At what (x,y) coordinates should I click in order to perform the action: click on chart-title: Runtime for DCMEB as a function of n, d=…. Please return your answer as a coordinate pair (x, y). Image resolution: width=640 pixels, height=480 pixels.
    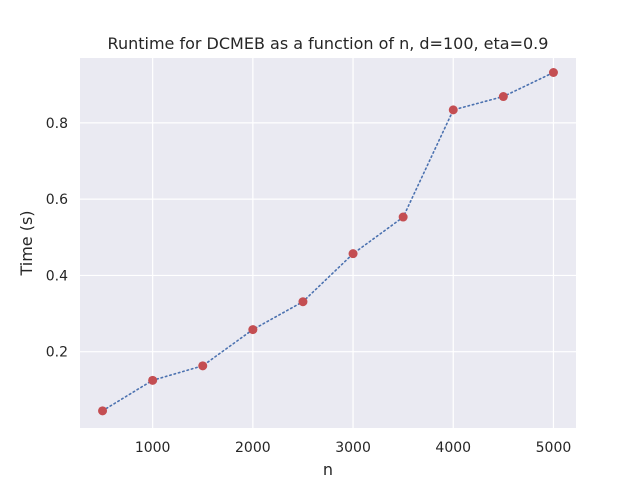
    Looking at the image, I should click on (328, 43).